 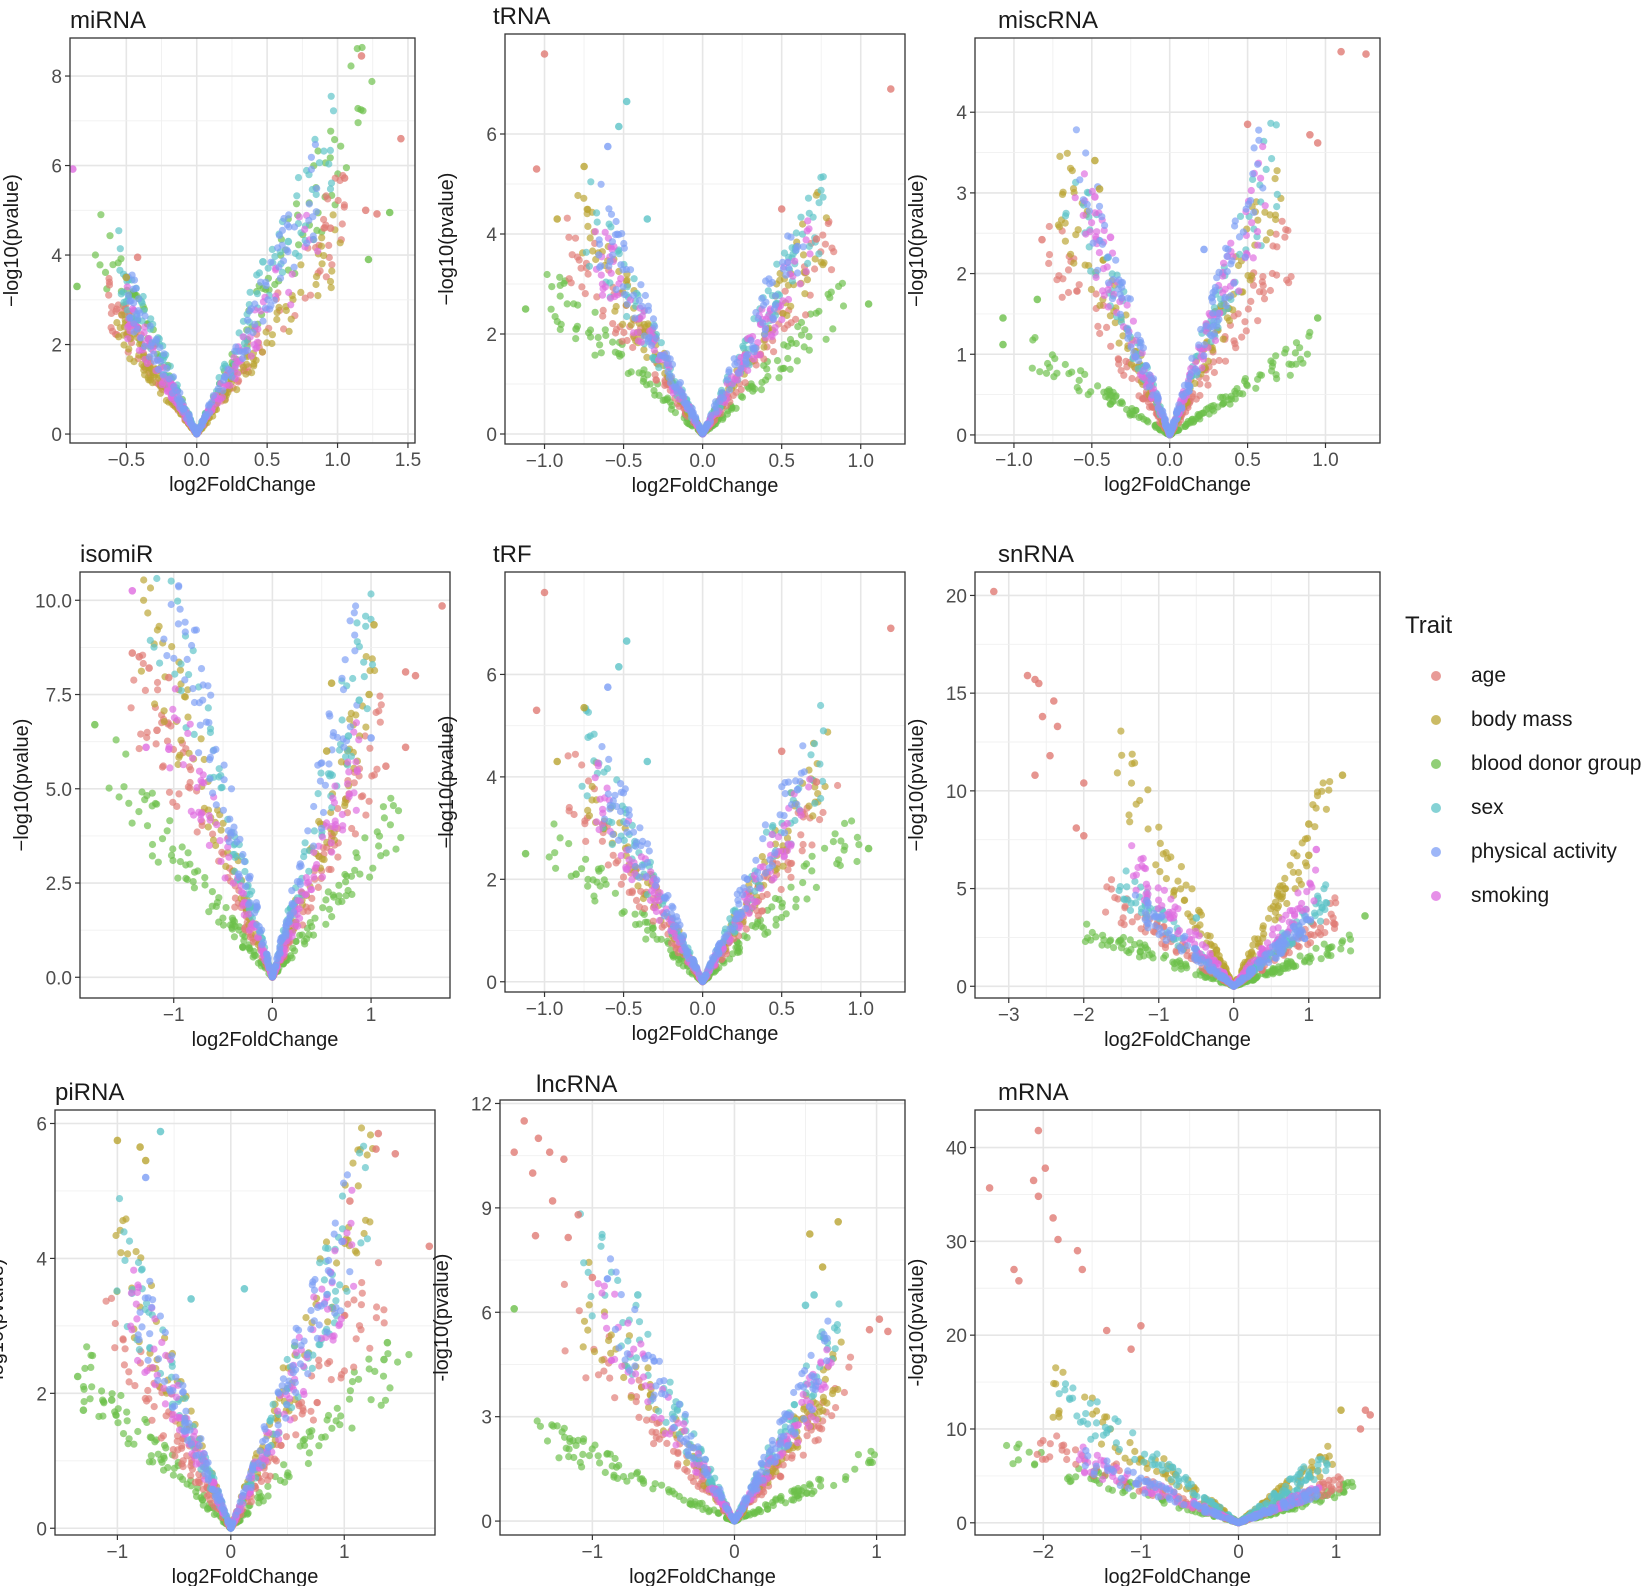 I want to click on x-tick-label: −0.5, so click(x=1092, y=460).